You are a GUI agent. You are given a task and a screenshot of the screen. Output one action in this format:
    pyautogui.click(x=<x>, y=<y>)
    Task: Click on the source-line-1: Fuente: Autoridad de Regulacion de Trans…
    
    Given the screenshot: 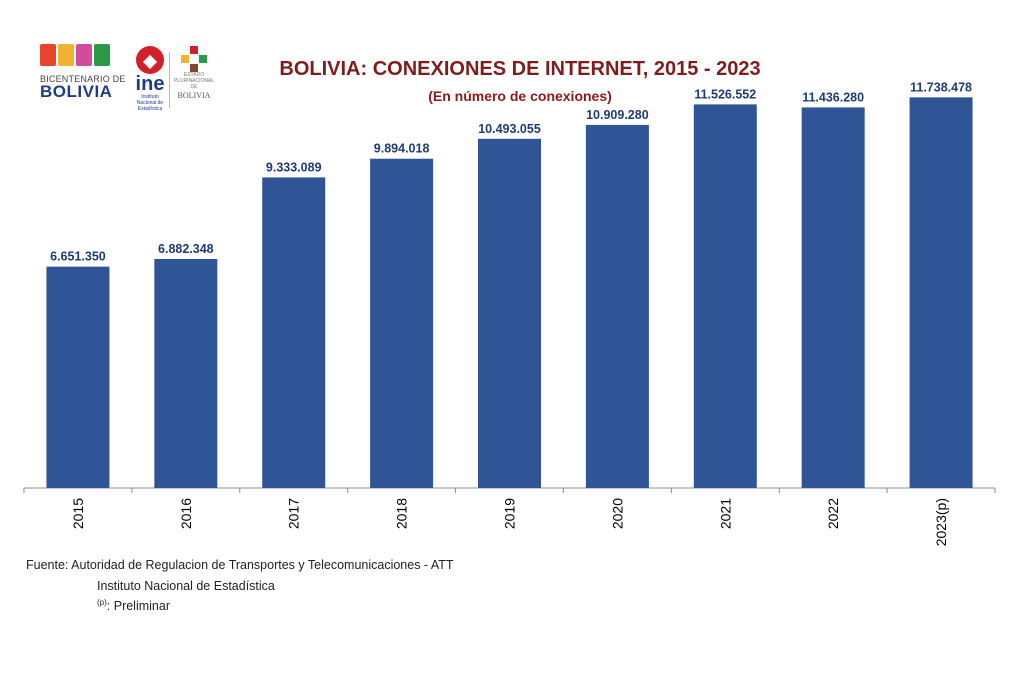 What is the action you would take?
    pyautogui.click(x=240, y=565)
    